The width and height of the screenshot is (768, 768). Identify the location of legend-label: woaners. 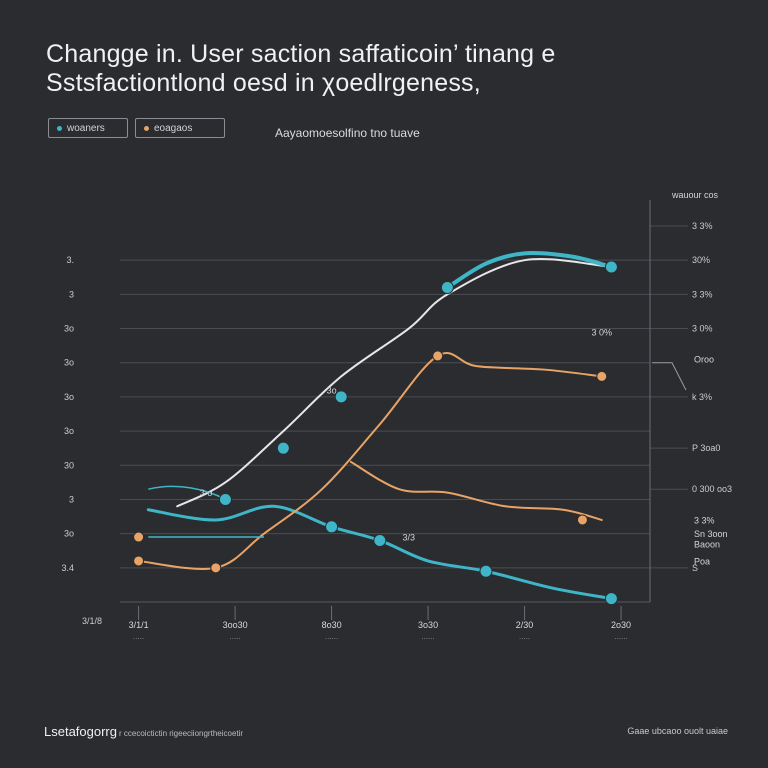
(86, 128).